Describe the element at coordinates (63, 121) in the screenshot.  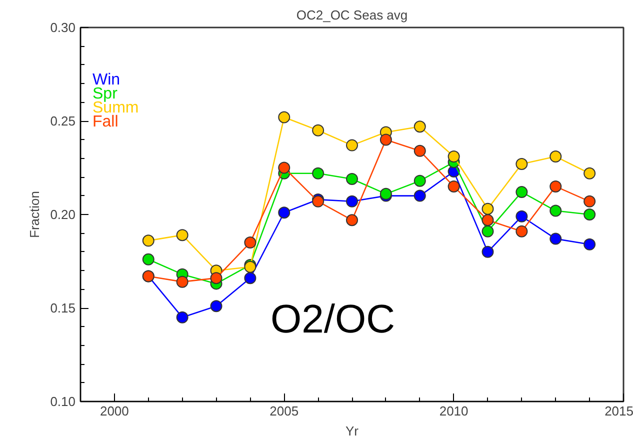
I see `y-tick-label: 0.25` at that location.